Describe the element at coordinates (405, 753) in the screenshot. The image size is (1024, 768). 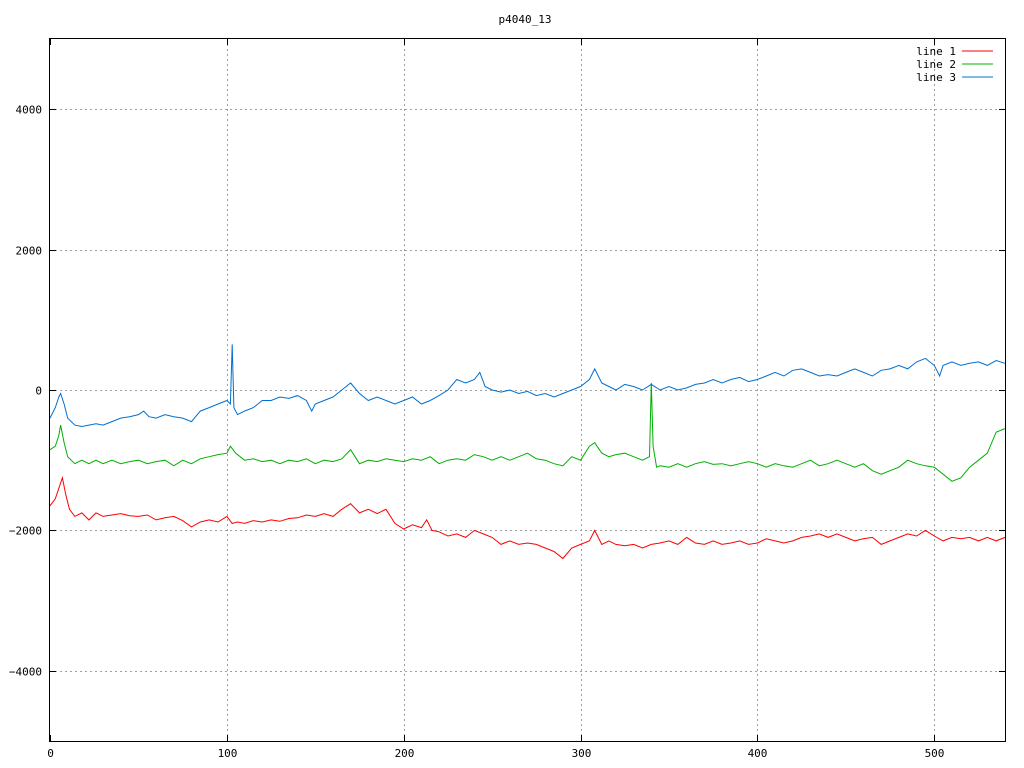
I see `x-tick-label: 200` at that location.